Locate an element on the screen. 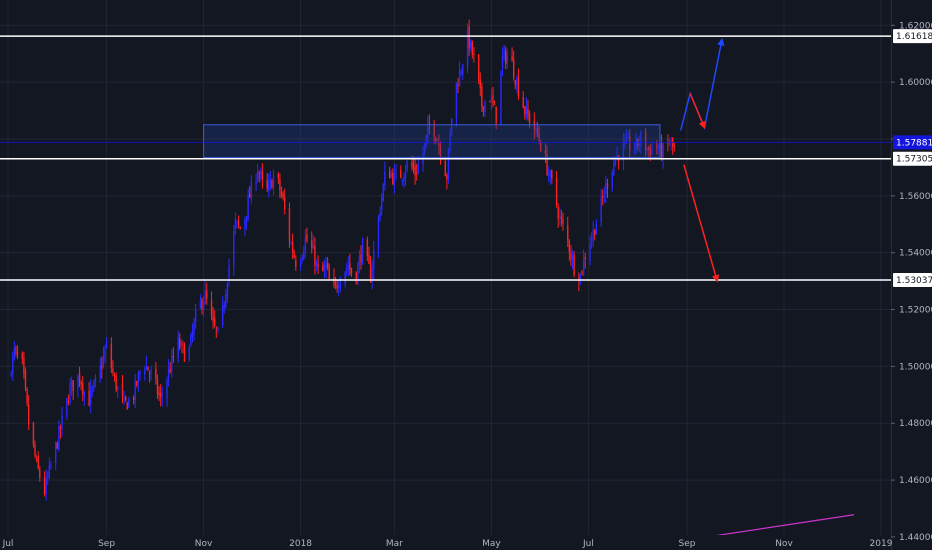 The height and width of the screenshot is (550, 932). y-tick-label: 1.50000 is located at coordinates (915, 367).